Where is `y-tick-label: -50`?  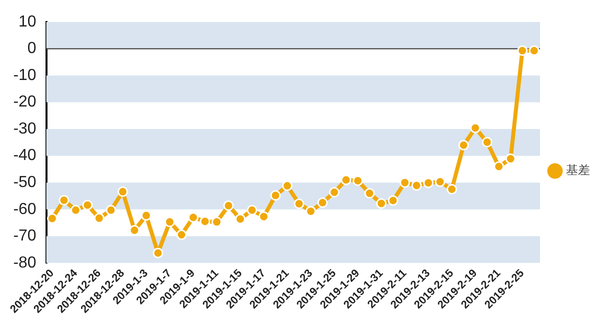 y-tick-label: -50 is located at coordinates (24, 182).